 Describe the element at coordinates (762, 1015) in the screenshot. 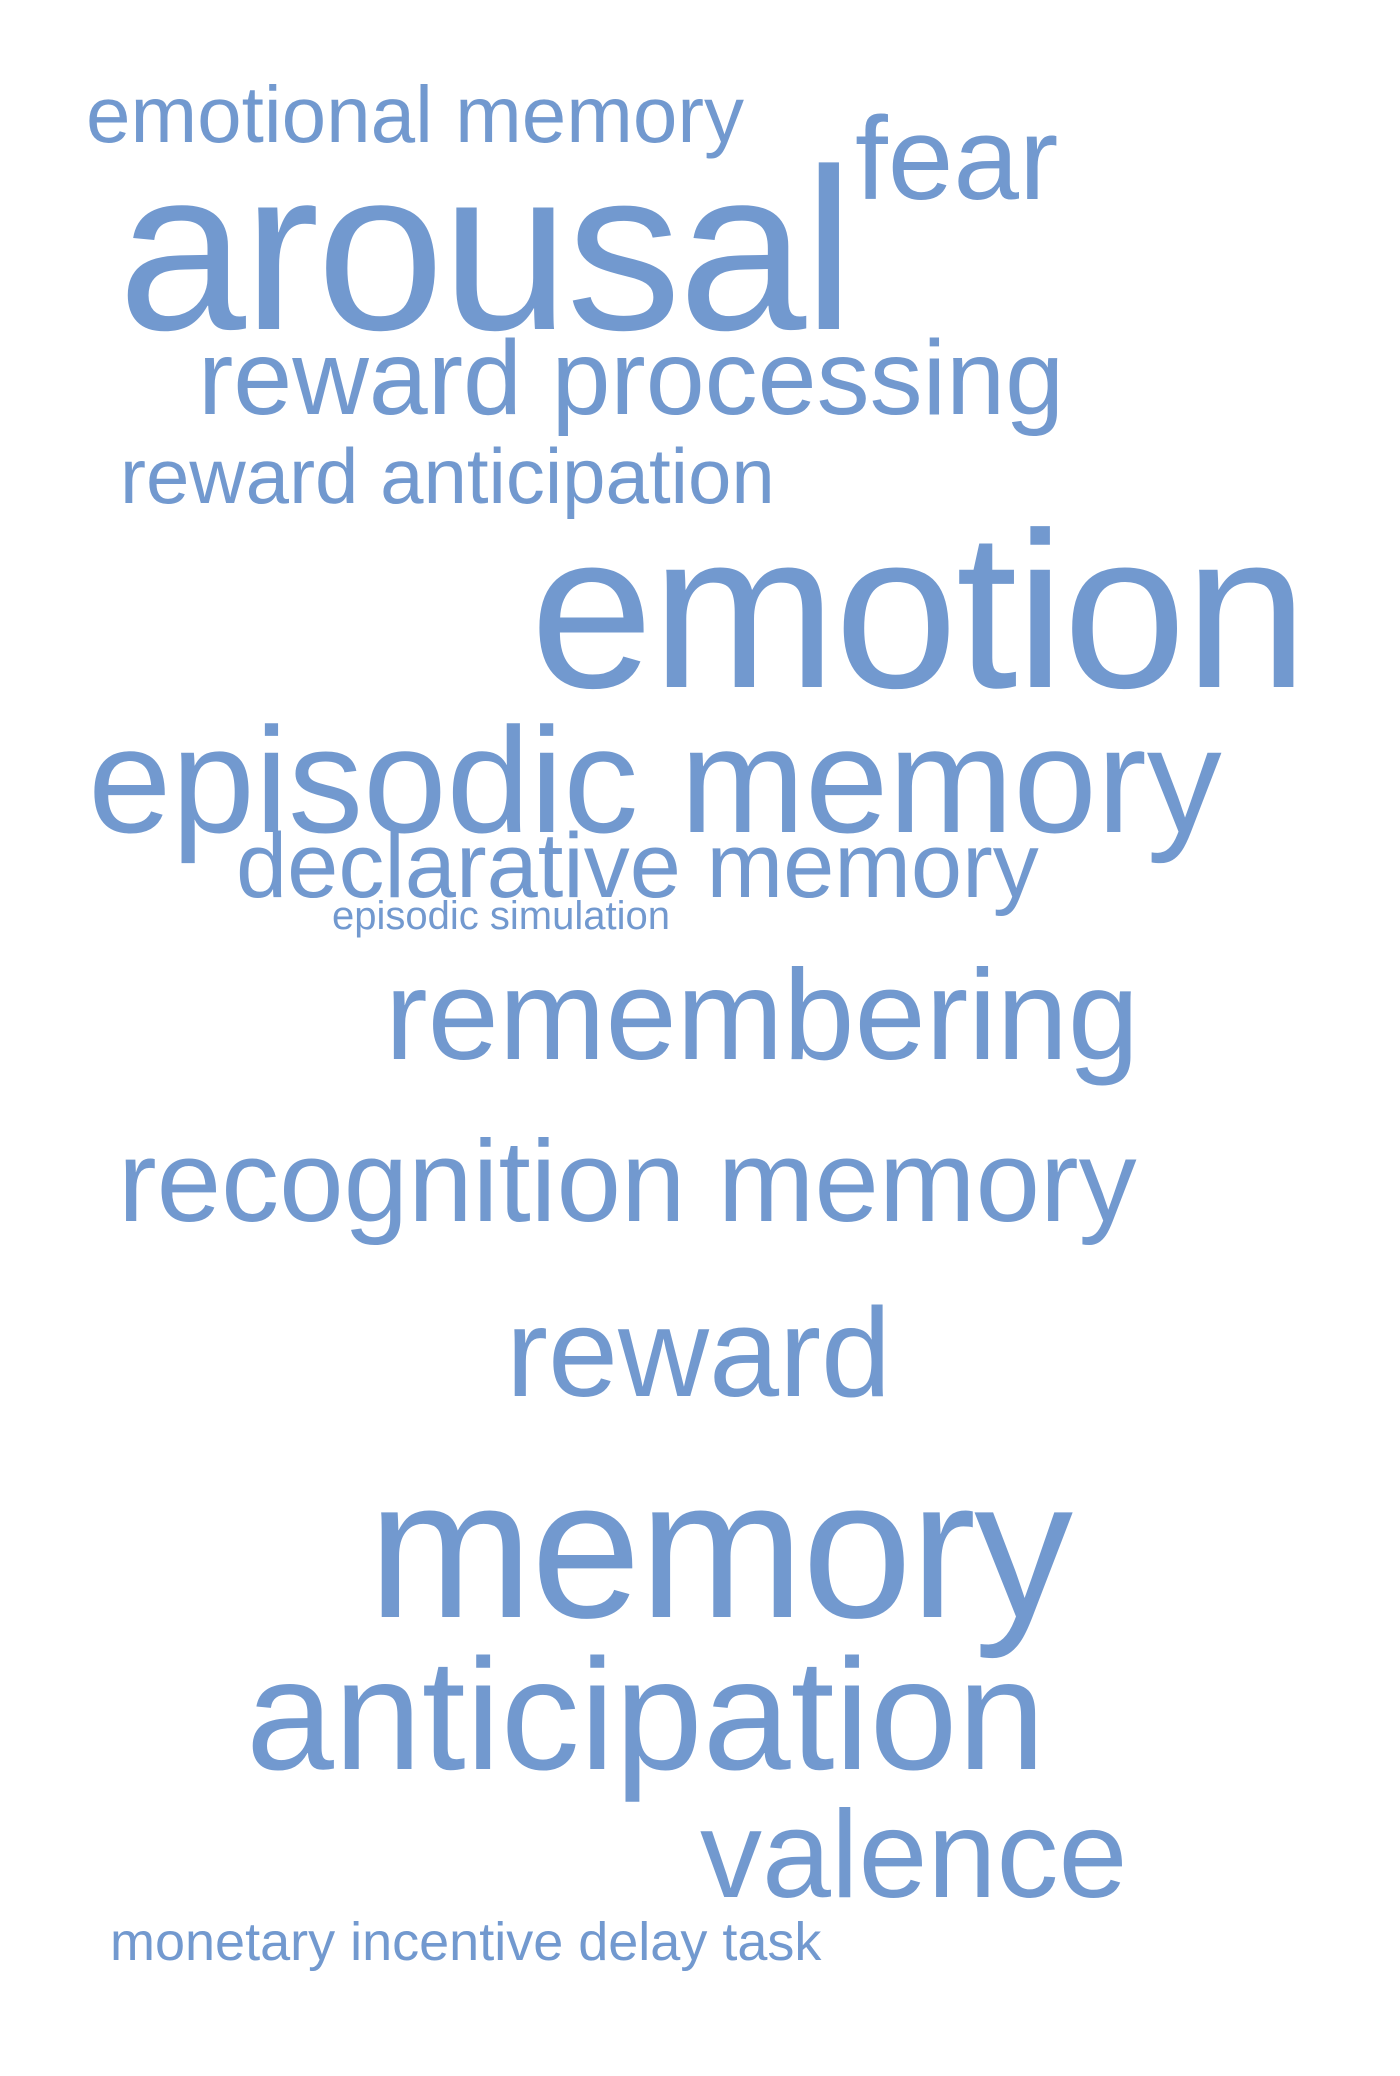

I see `word-remembering: remembering` at that location.